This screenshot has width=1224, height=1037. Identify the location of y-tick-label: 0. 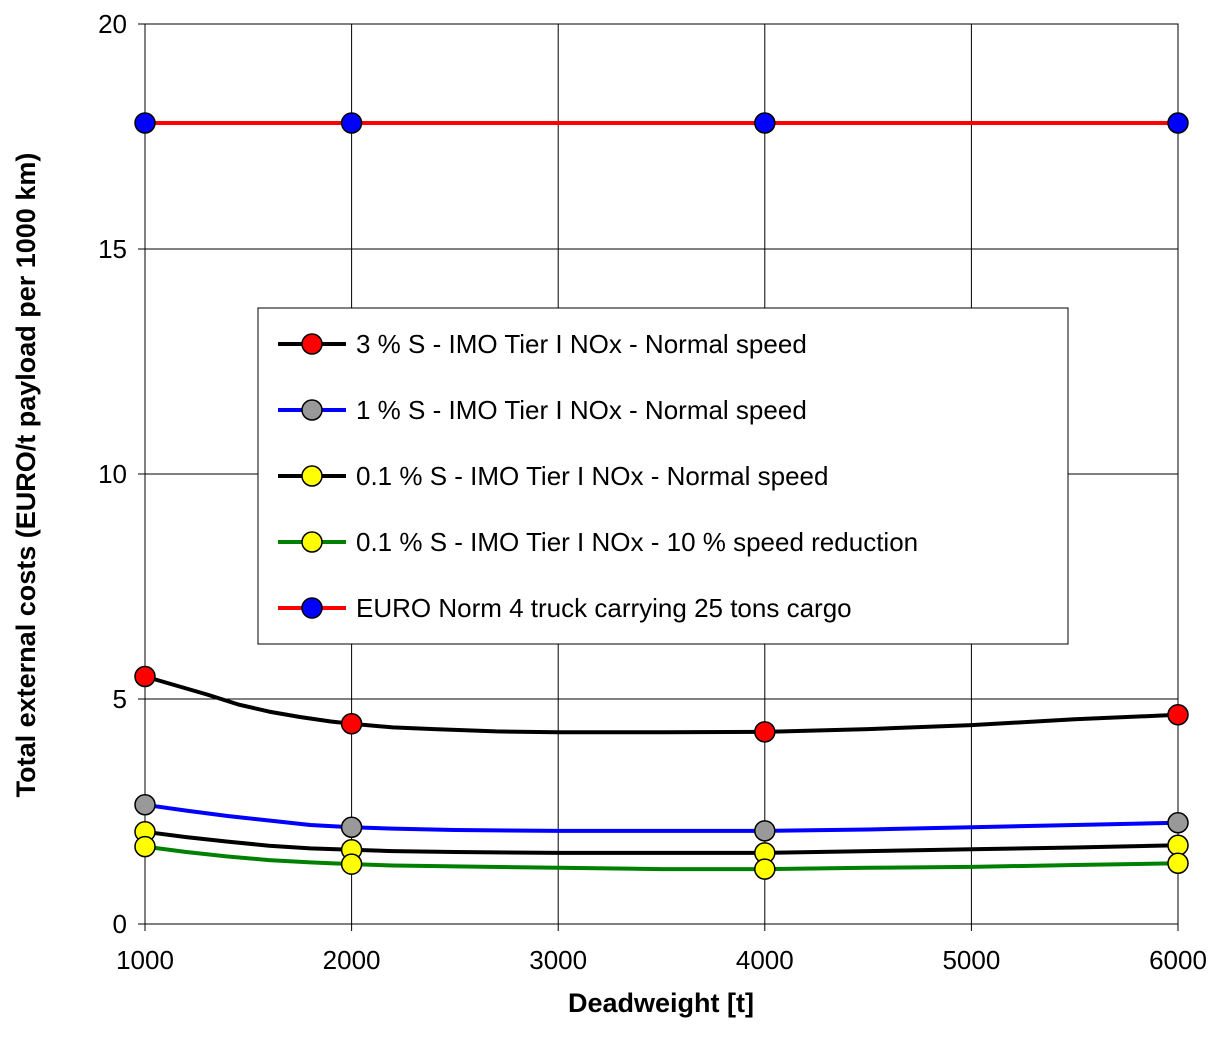
(120, 924).